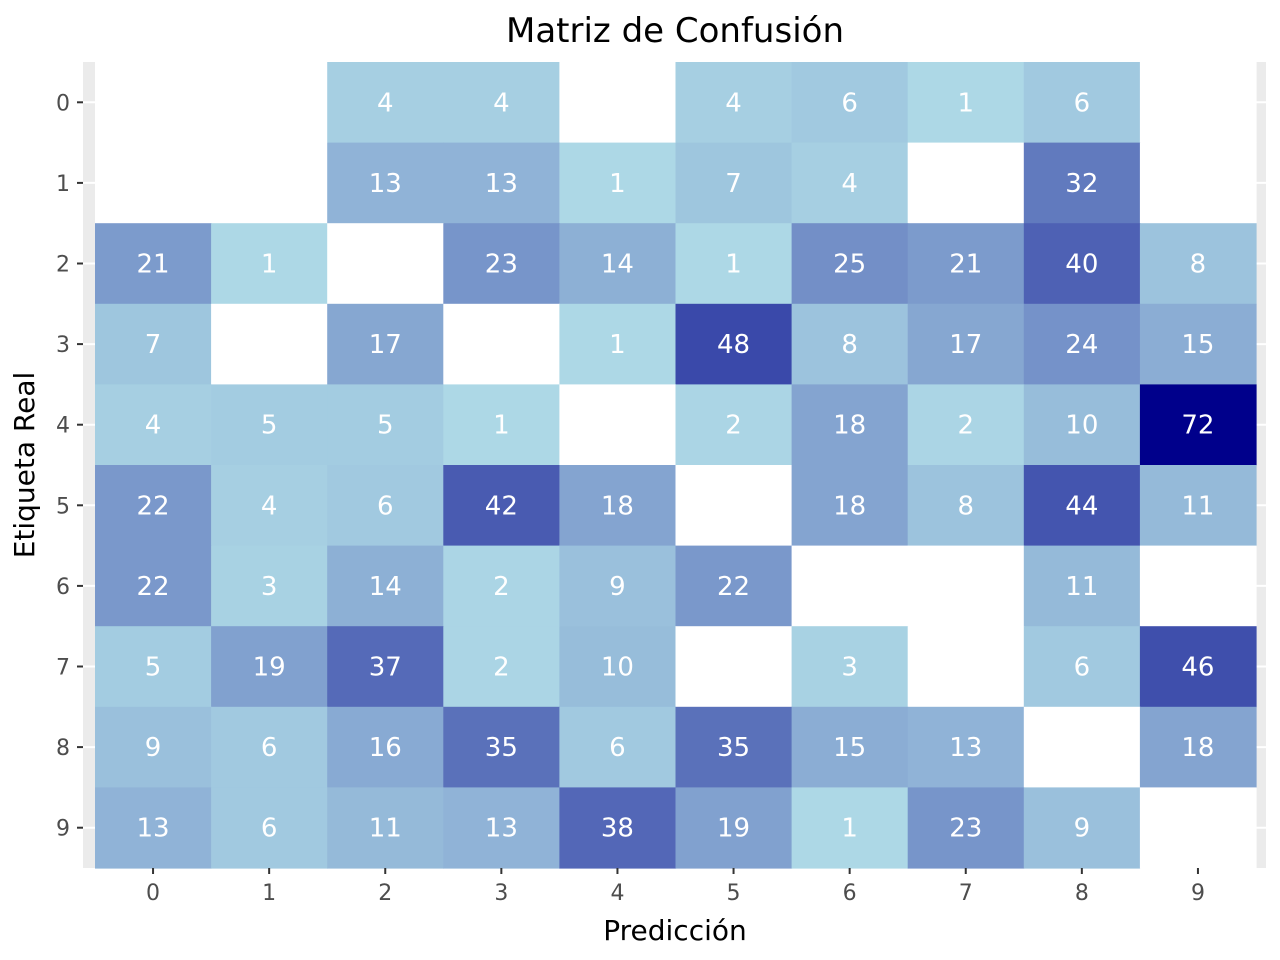  What do you see at coordinates (1081, 184) in the screenshot?
I see `cell-value-label: 32` at bounding box center [1081, 184].